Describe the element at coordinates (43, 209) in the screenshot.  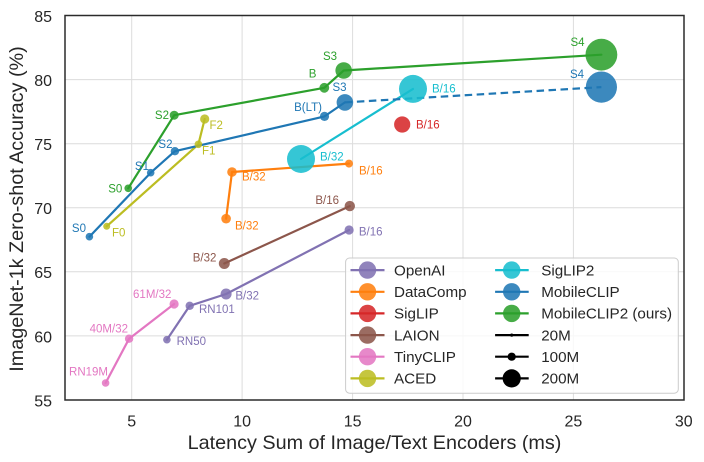
I see `svg-text: 70` at that location.